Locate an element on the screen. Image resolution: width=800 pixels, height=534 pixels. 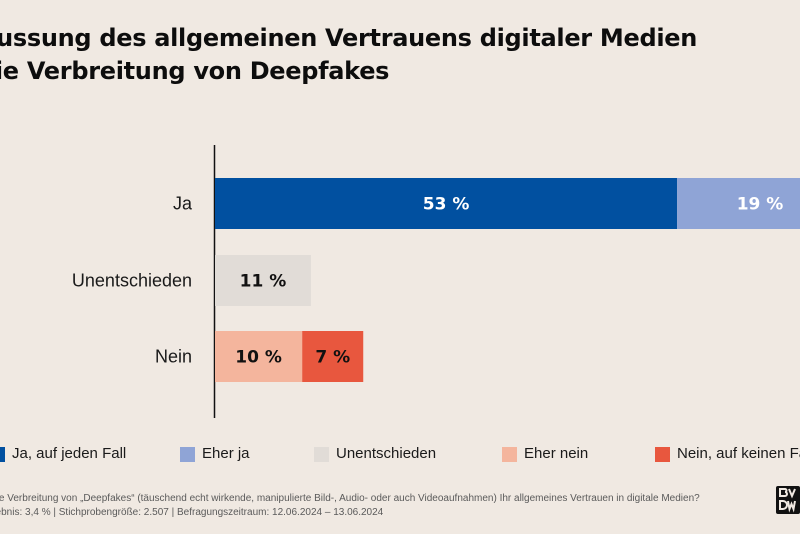
category-label-nein: Nein is located at coordinates (173, 357).